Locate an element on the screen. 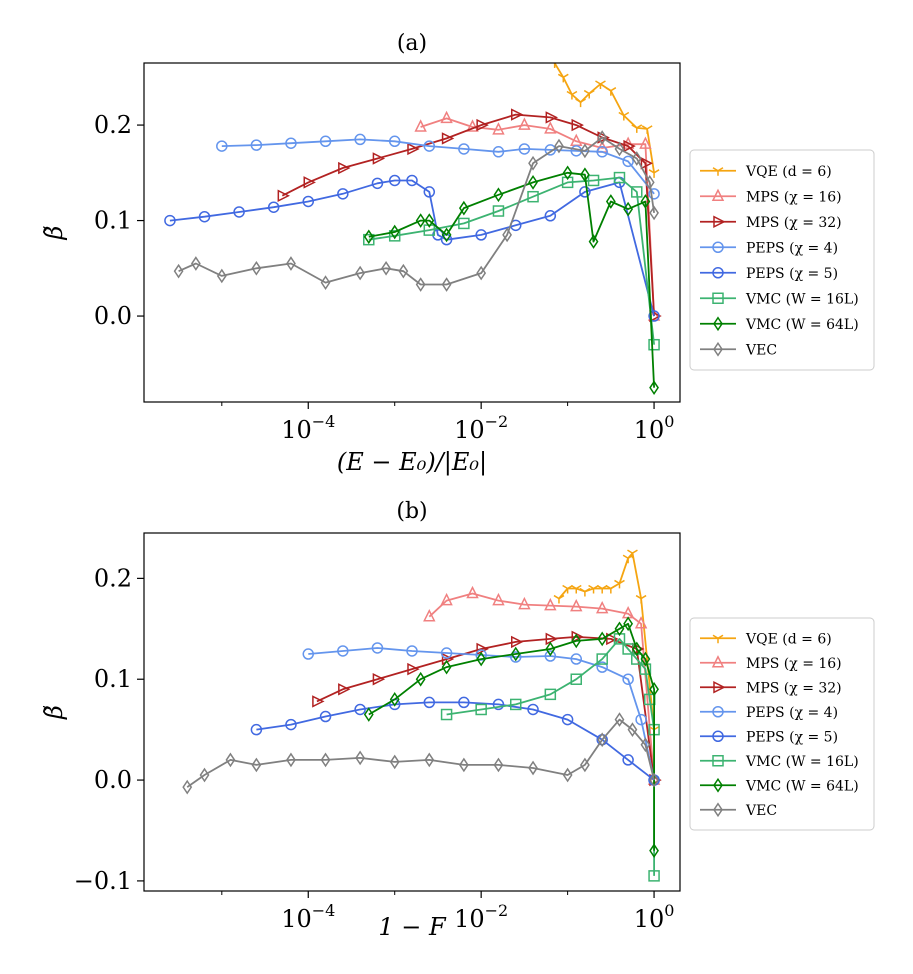  y-axis-label: β̃ is located at coordinates (54, 233).